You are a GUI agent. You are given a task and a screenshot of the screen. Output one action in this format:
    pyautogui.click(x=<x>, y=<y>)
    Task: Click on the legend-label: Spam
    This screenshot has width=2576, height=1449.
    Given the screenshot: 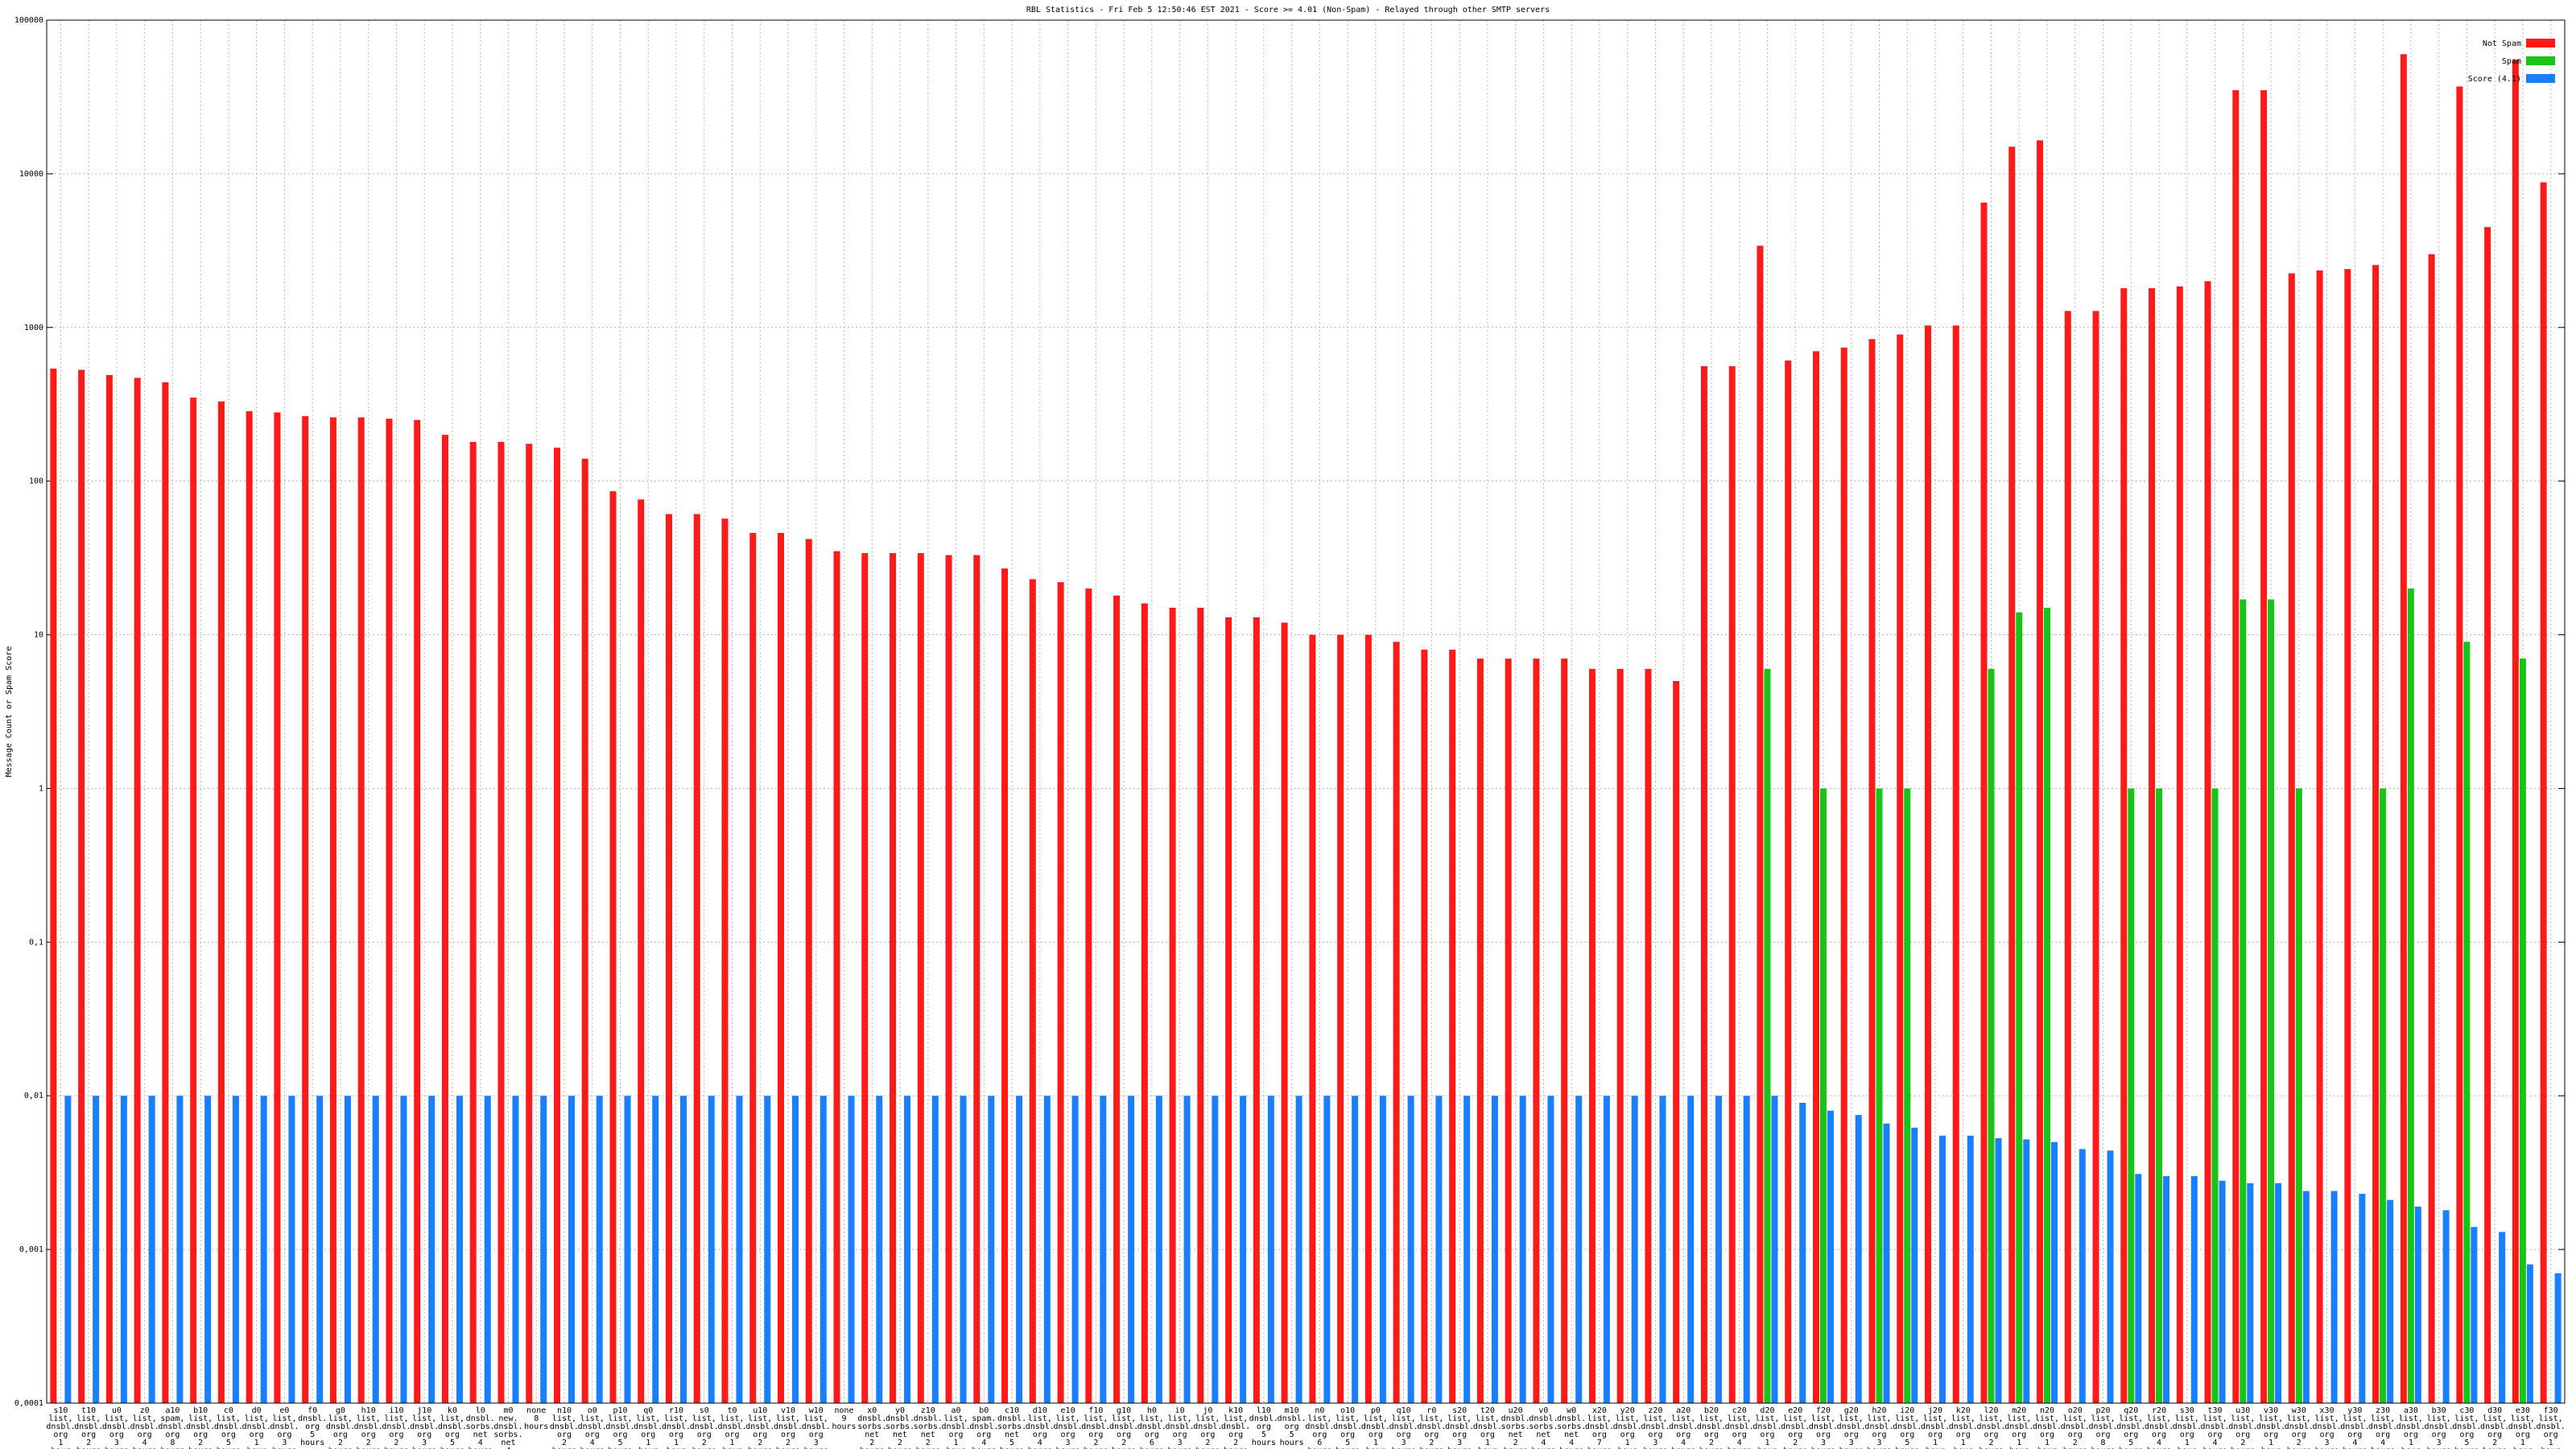 What is the action you would take?
    pyautogui.click(x=2511, y=61)
    